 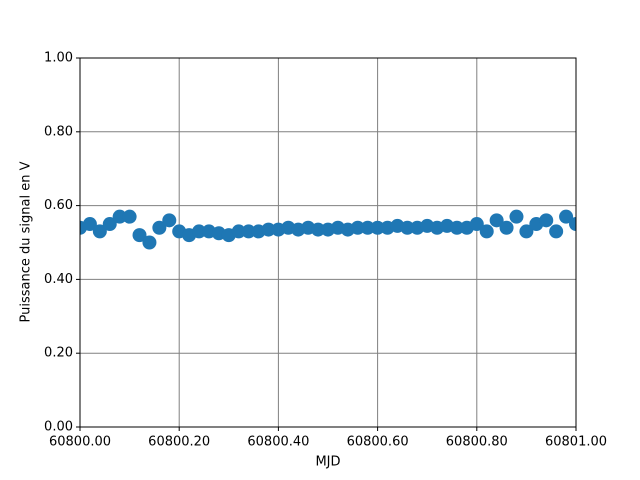 I want to click on x-tick-label: 60800.40, so click(x=278, y=442).